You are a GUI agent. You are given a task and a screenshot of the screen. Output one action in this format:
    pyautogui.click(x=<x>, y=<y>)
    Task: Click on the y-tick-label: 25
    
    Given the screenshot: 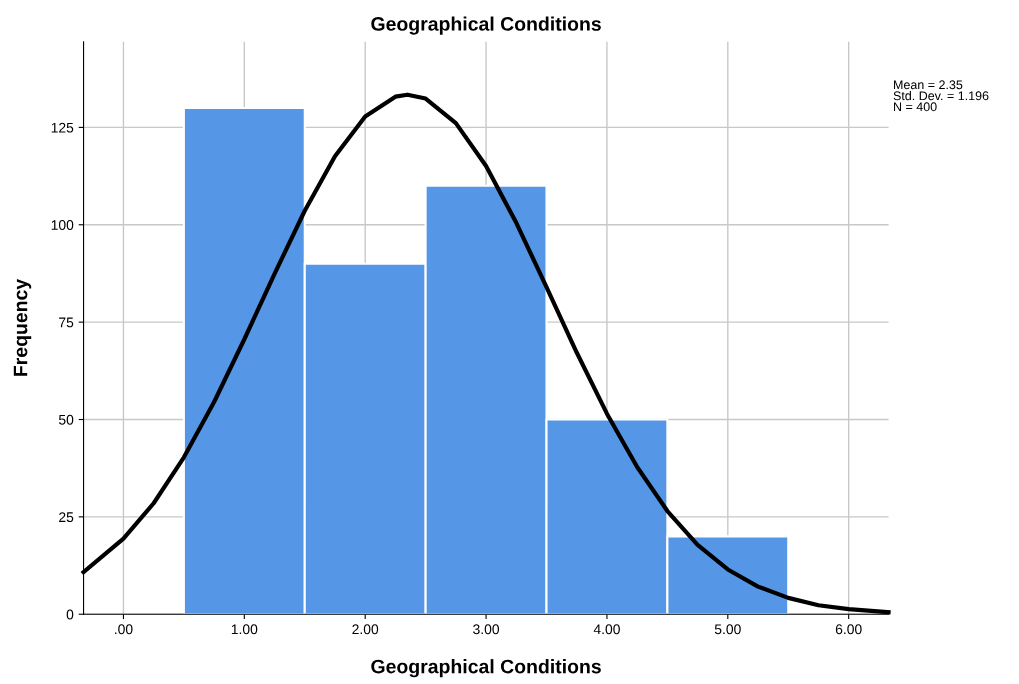 What is the action you would take?
    pyautogui.click(x=66, y=517)
    